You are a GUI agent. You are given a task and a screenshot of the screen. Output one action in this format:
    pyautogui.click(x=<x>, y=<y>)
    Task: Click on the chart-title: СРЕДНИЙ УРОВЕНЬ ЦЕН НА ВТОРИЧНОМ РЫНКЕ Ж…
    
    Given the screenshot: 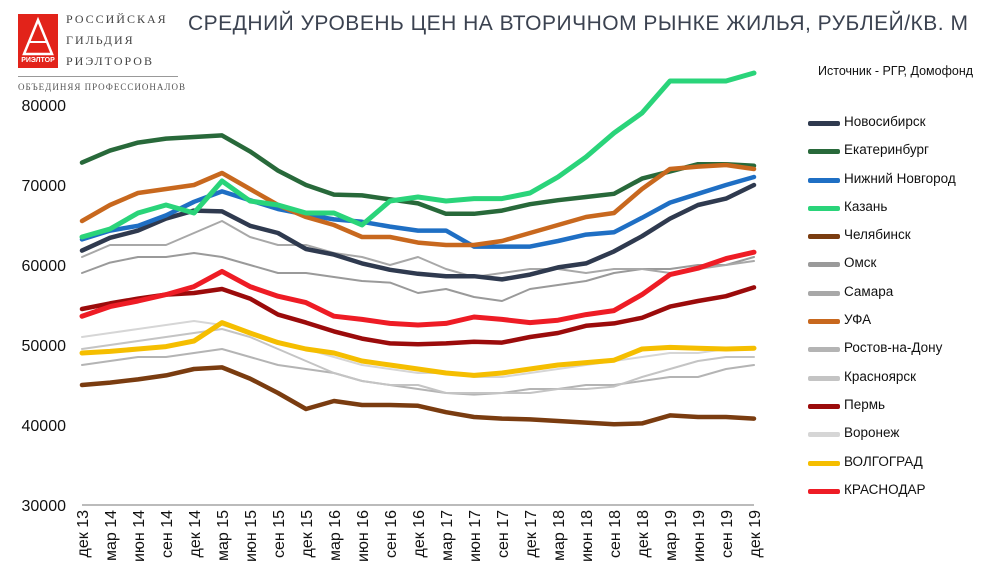 What is the action you would take?
    pyautogui.click(x=578, y=23)
    